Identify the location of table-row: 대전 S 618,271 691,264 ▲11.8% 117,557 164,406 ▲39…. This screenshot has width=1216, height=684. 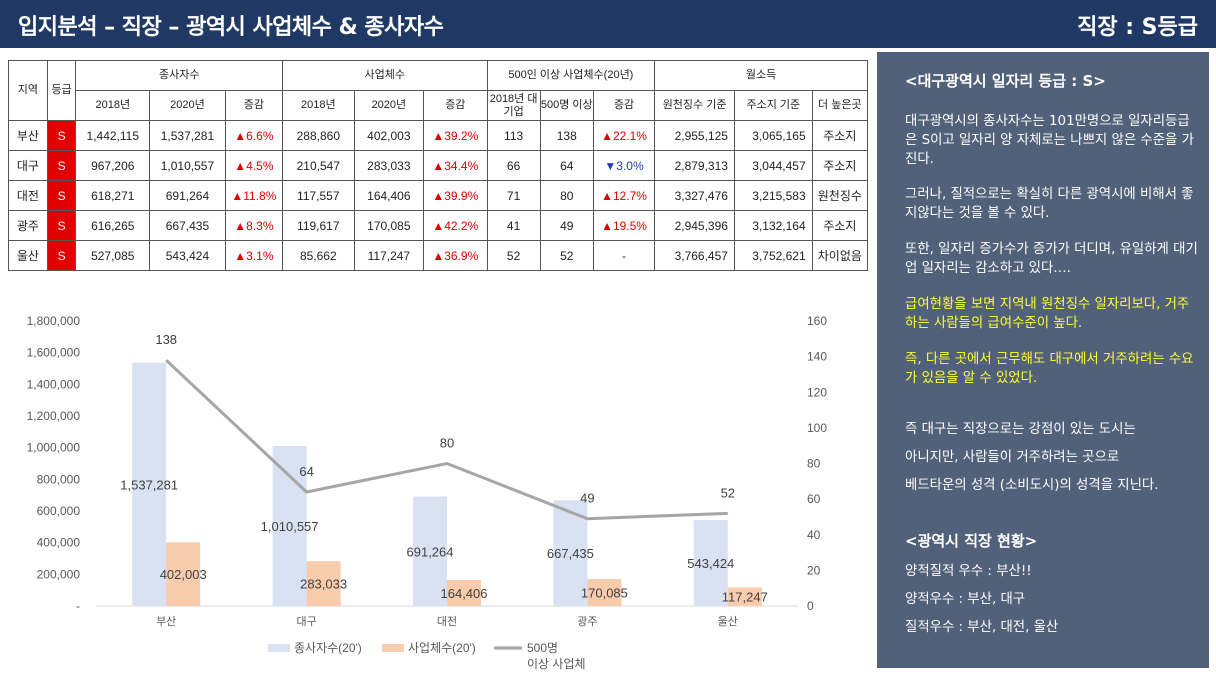
(438, 195).